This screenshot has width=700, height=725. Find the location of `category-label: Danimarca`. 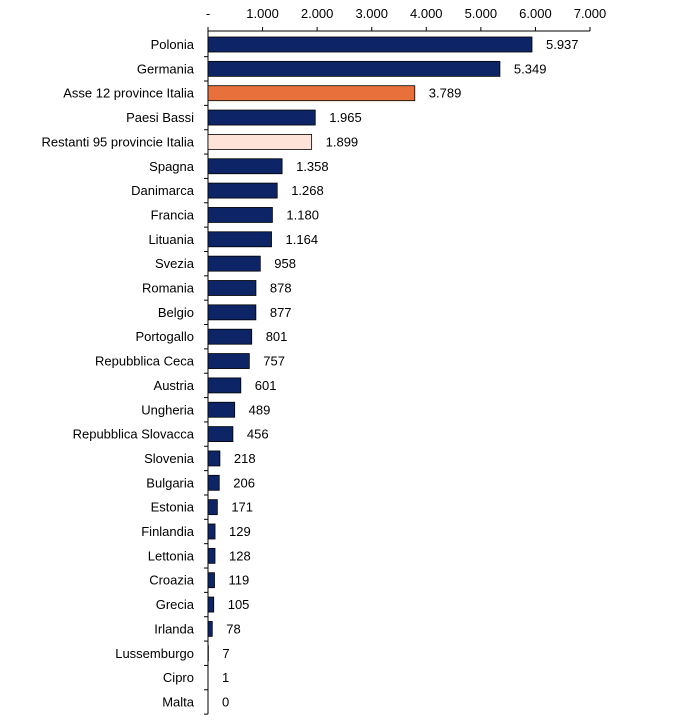

category-label: Danimarca is located at coordinates (163, 190).